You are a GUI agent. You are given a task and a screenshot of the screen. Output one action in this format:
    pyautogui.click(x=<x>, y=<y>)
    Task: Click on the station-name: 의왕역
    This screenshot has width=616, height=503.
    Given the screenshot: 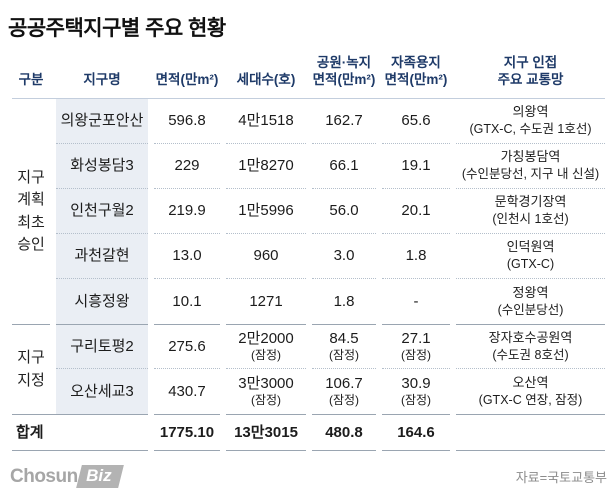 What is the action you would take?
    pyautogui.click(x=530, y=112)
    